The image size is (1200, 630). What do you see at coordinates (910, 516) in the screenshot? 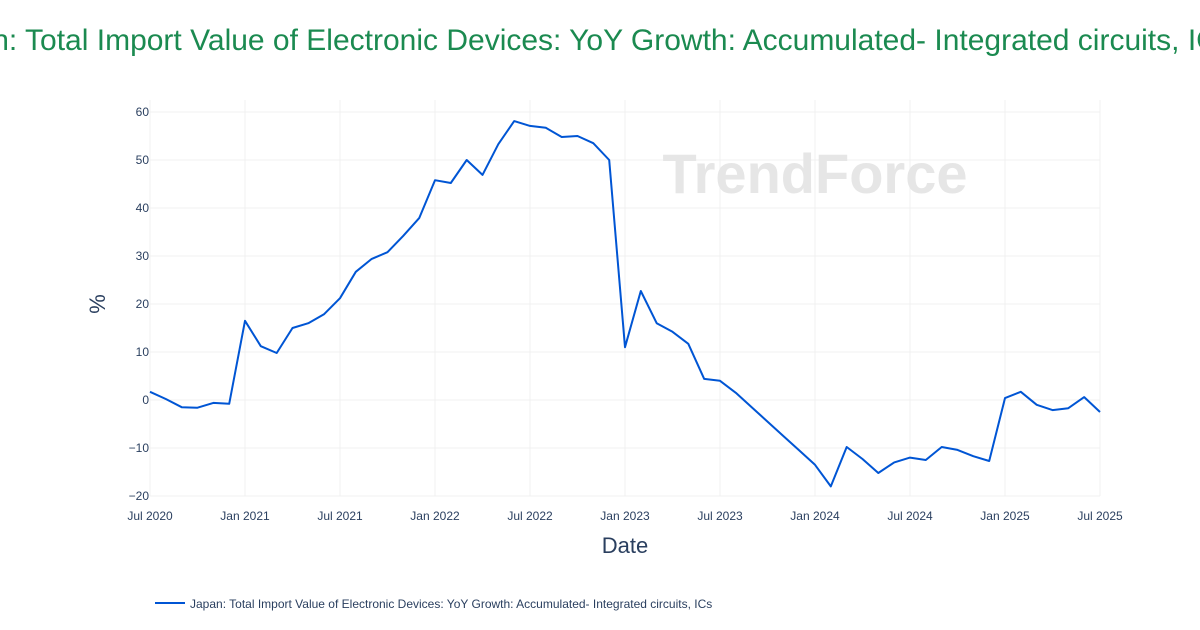
I see `x-tick-label: Jul 2024` at bounding box center [910, 516].